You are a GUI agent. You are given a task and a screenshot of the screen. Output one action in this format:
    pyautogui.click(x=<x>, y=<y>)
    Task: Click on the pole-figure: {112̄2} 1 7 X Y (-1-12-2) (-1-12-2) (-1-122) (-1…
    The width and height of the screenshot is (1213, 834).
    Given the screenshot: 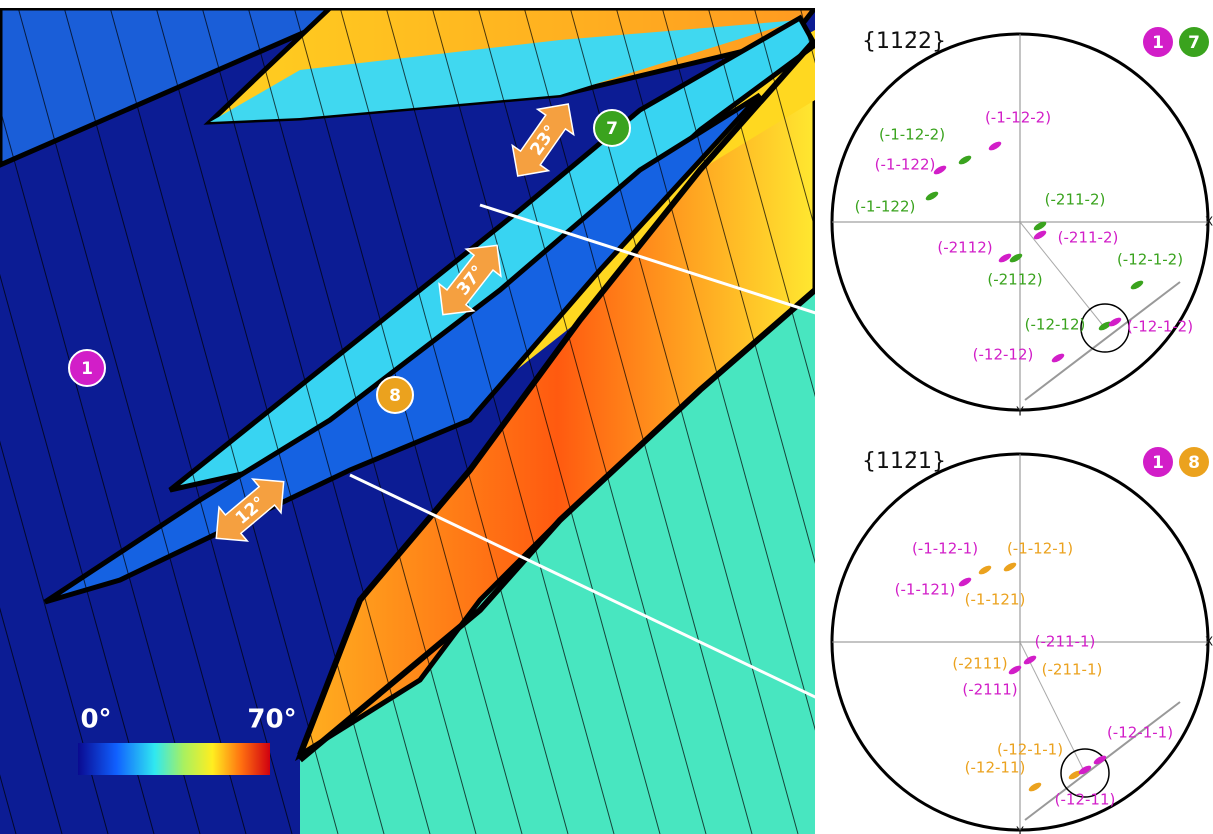 What is the action you would take?
    pyautogui.click(x=1021, y=223)
    